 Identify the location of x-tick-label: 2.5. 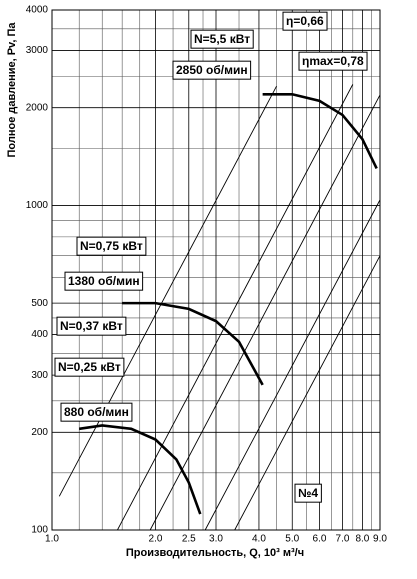
(189, 539).